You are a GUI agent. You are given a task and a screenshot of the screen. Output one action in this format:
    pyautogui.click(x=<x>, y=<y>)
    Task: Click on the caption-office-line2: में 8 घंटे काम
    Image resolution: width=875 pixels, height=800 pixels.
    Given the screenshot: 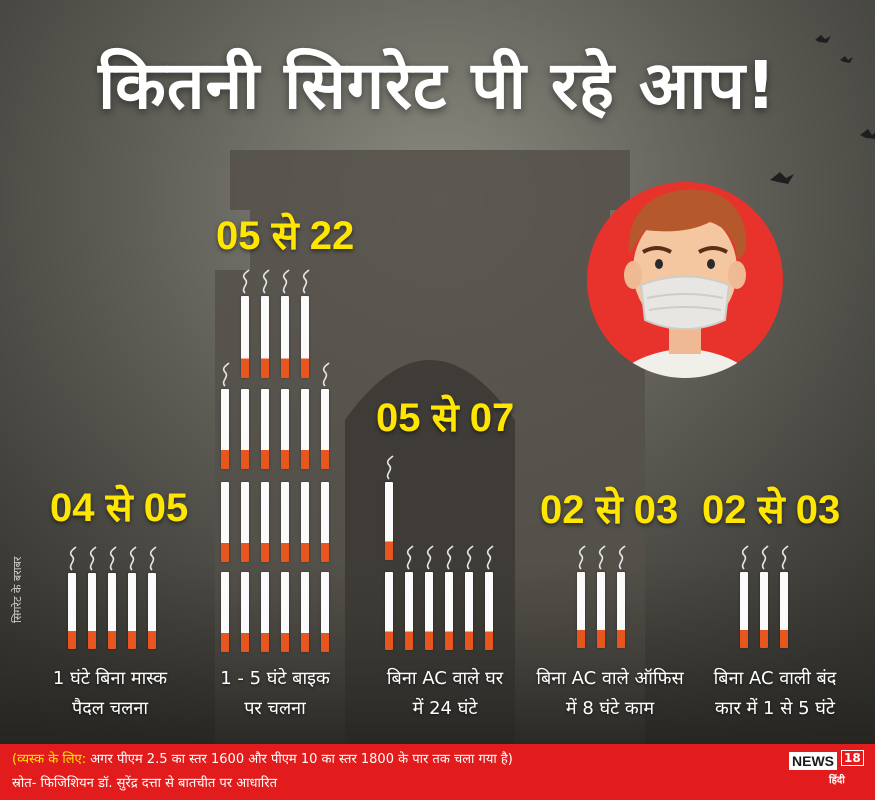 What is the action you would take?
    pyautogui.click(x=610, y=708)
    